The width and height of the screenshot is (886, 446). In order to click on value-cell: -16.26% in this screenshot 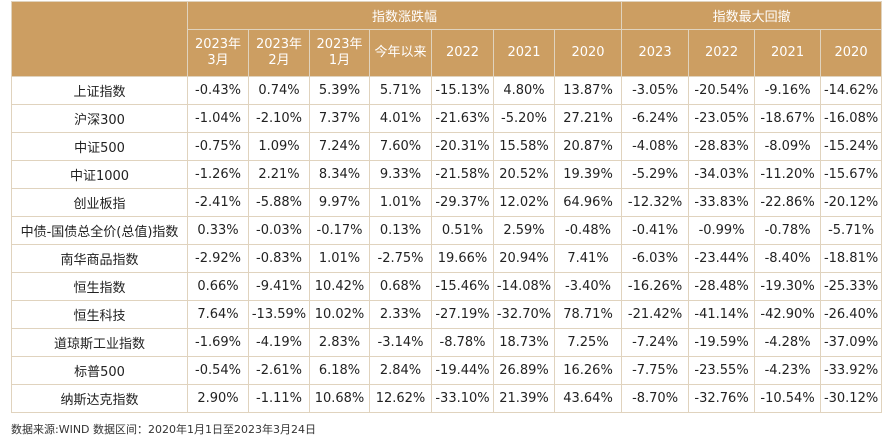, I will do `click(655, 286)`.